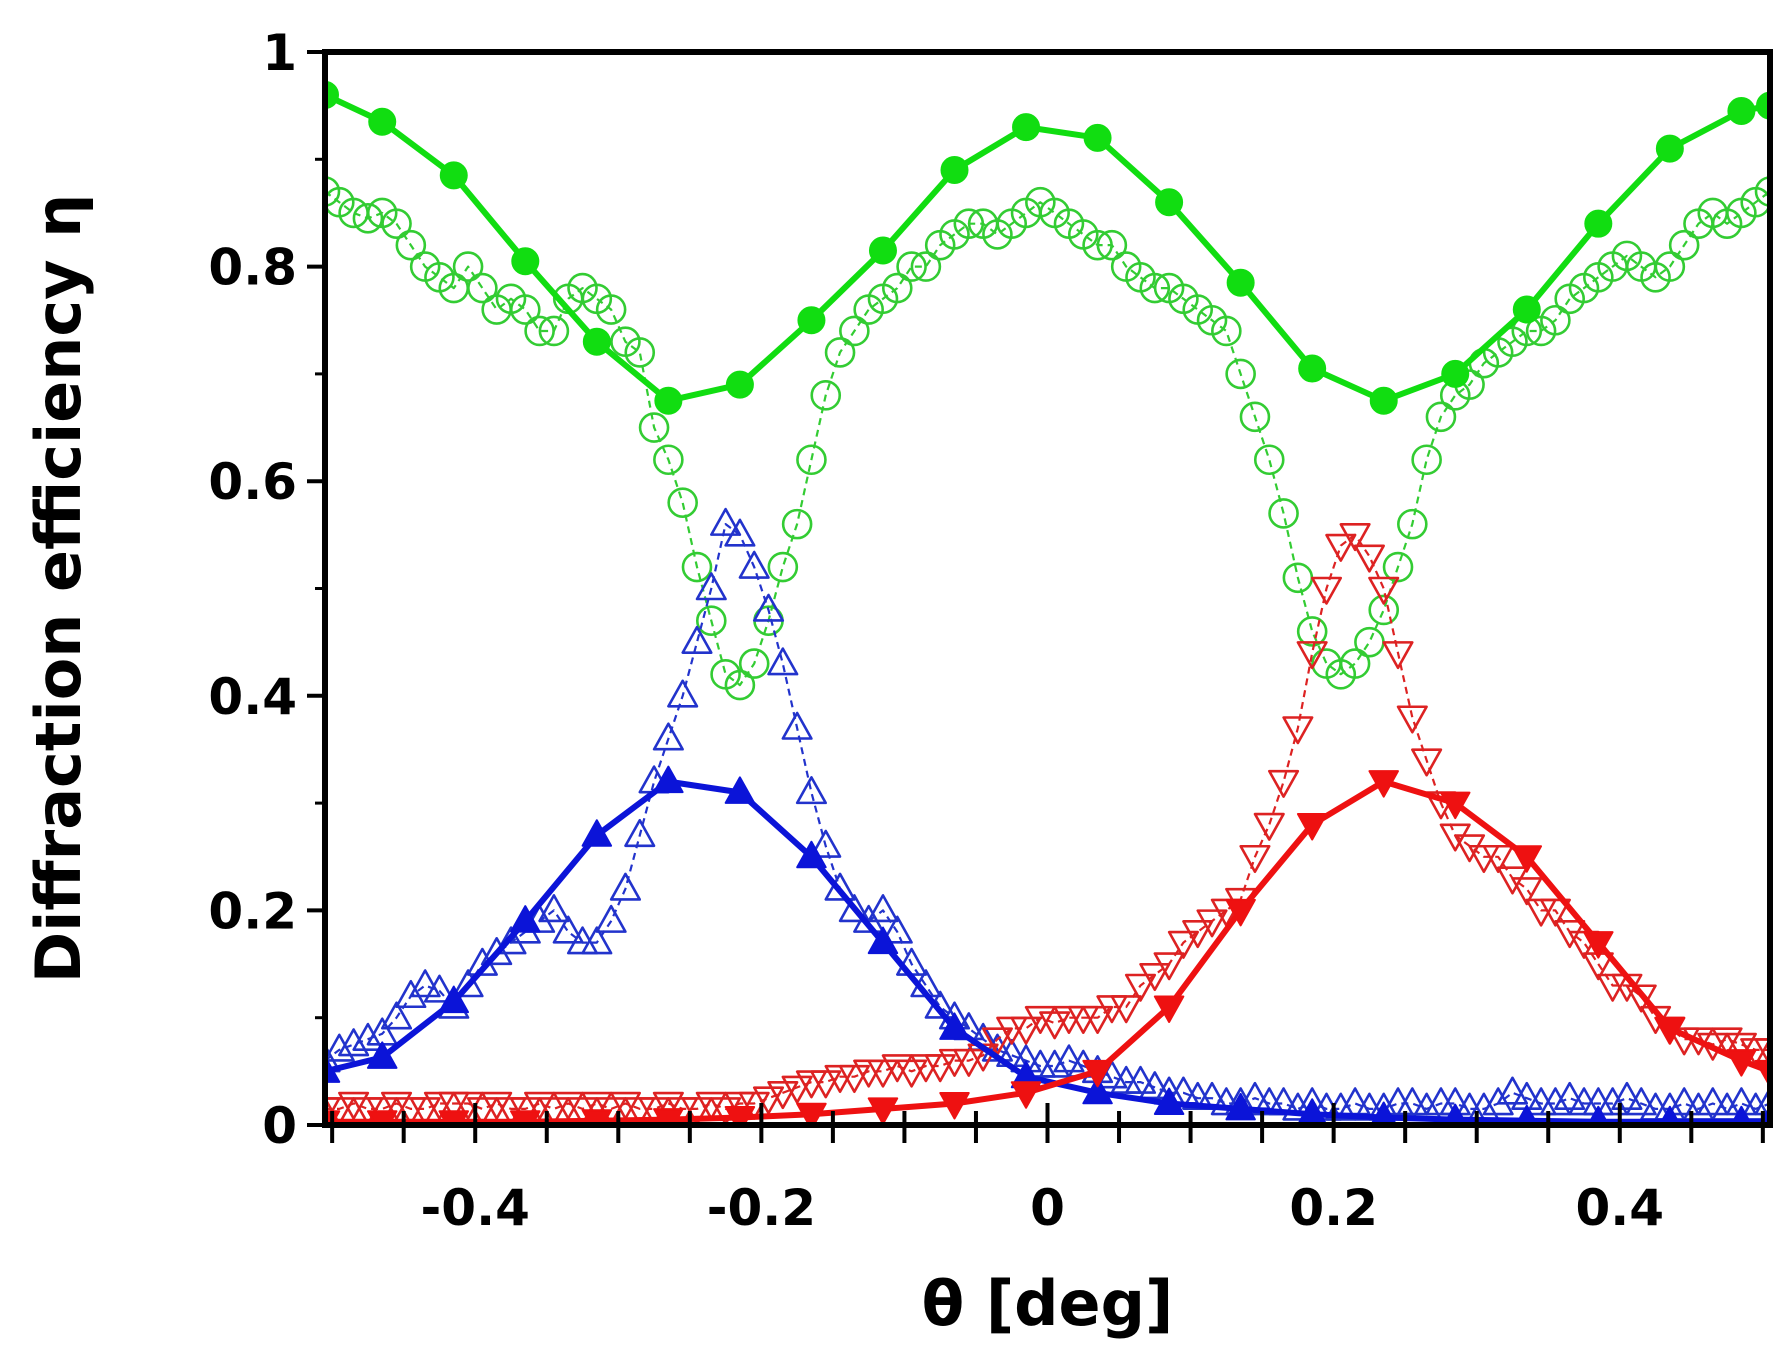 This screenshot has width=1782, height=1352. I want to click on y-tick-label: 0.2, so click(252, 911).